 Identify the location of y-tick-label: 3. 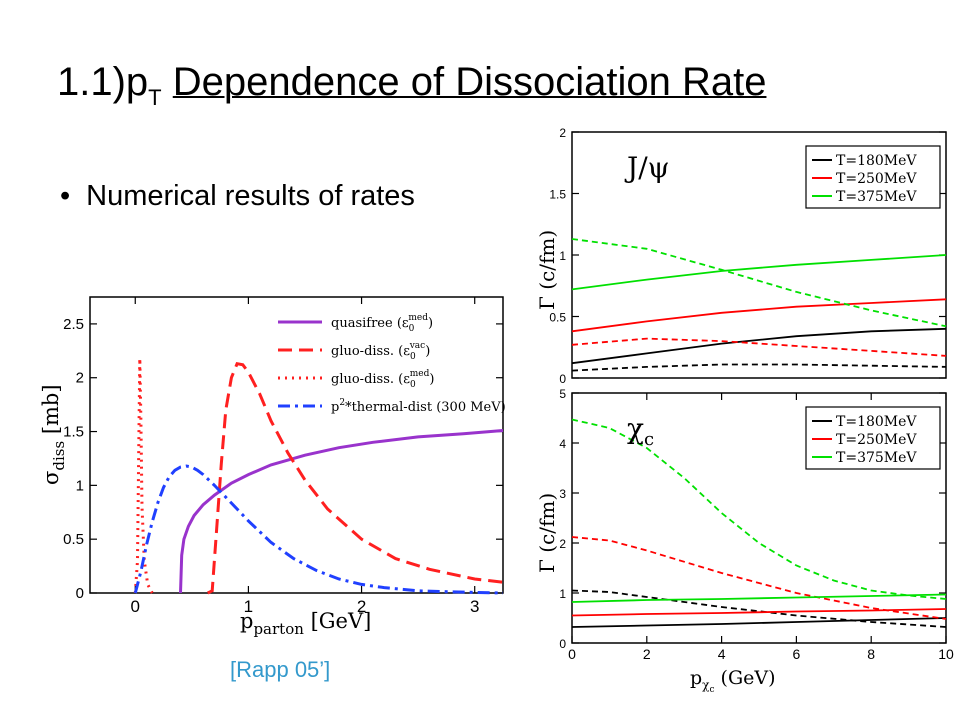
(562, 494).